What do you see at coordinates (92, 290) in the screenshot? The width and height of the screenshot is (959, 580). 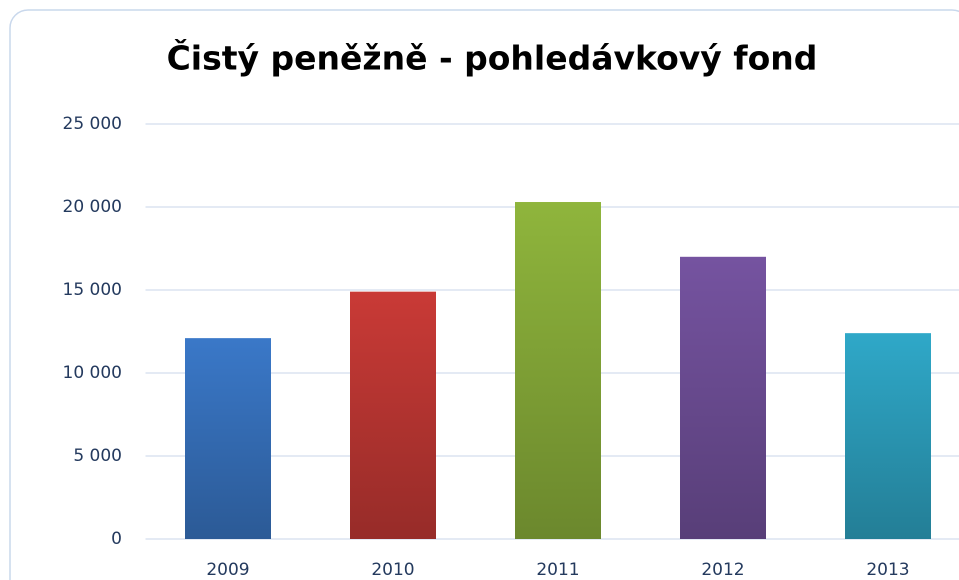 I see `y-tick-label: 15 000` at bounding box center [92, 290].